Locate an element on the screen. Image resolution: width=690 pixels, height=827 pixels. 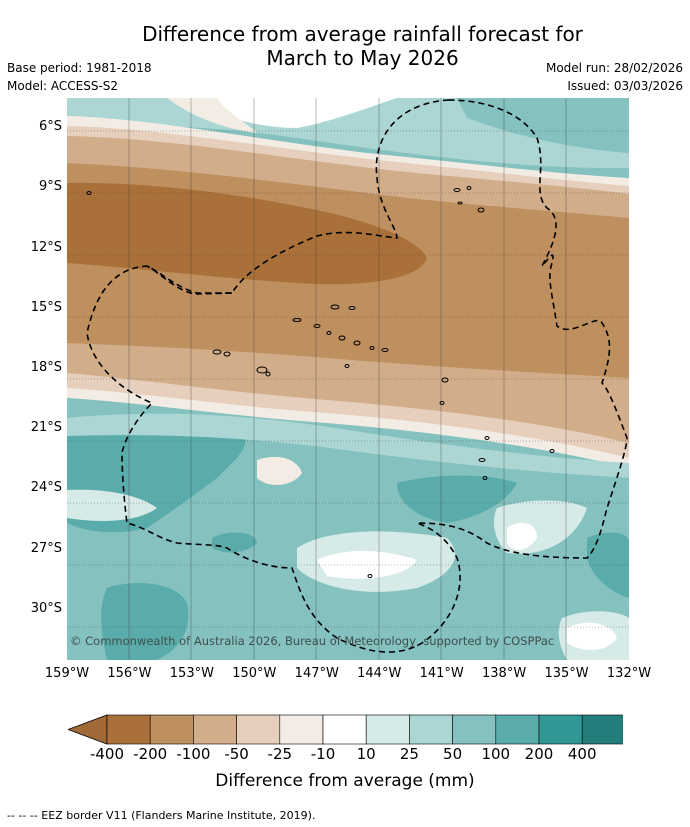
lon-tick-label: 150°W is located at coordinates (254, 673).